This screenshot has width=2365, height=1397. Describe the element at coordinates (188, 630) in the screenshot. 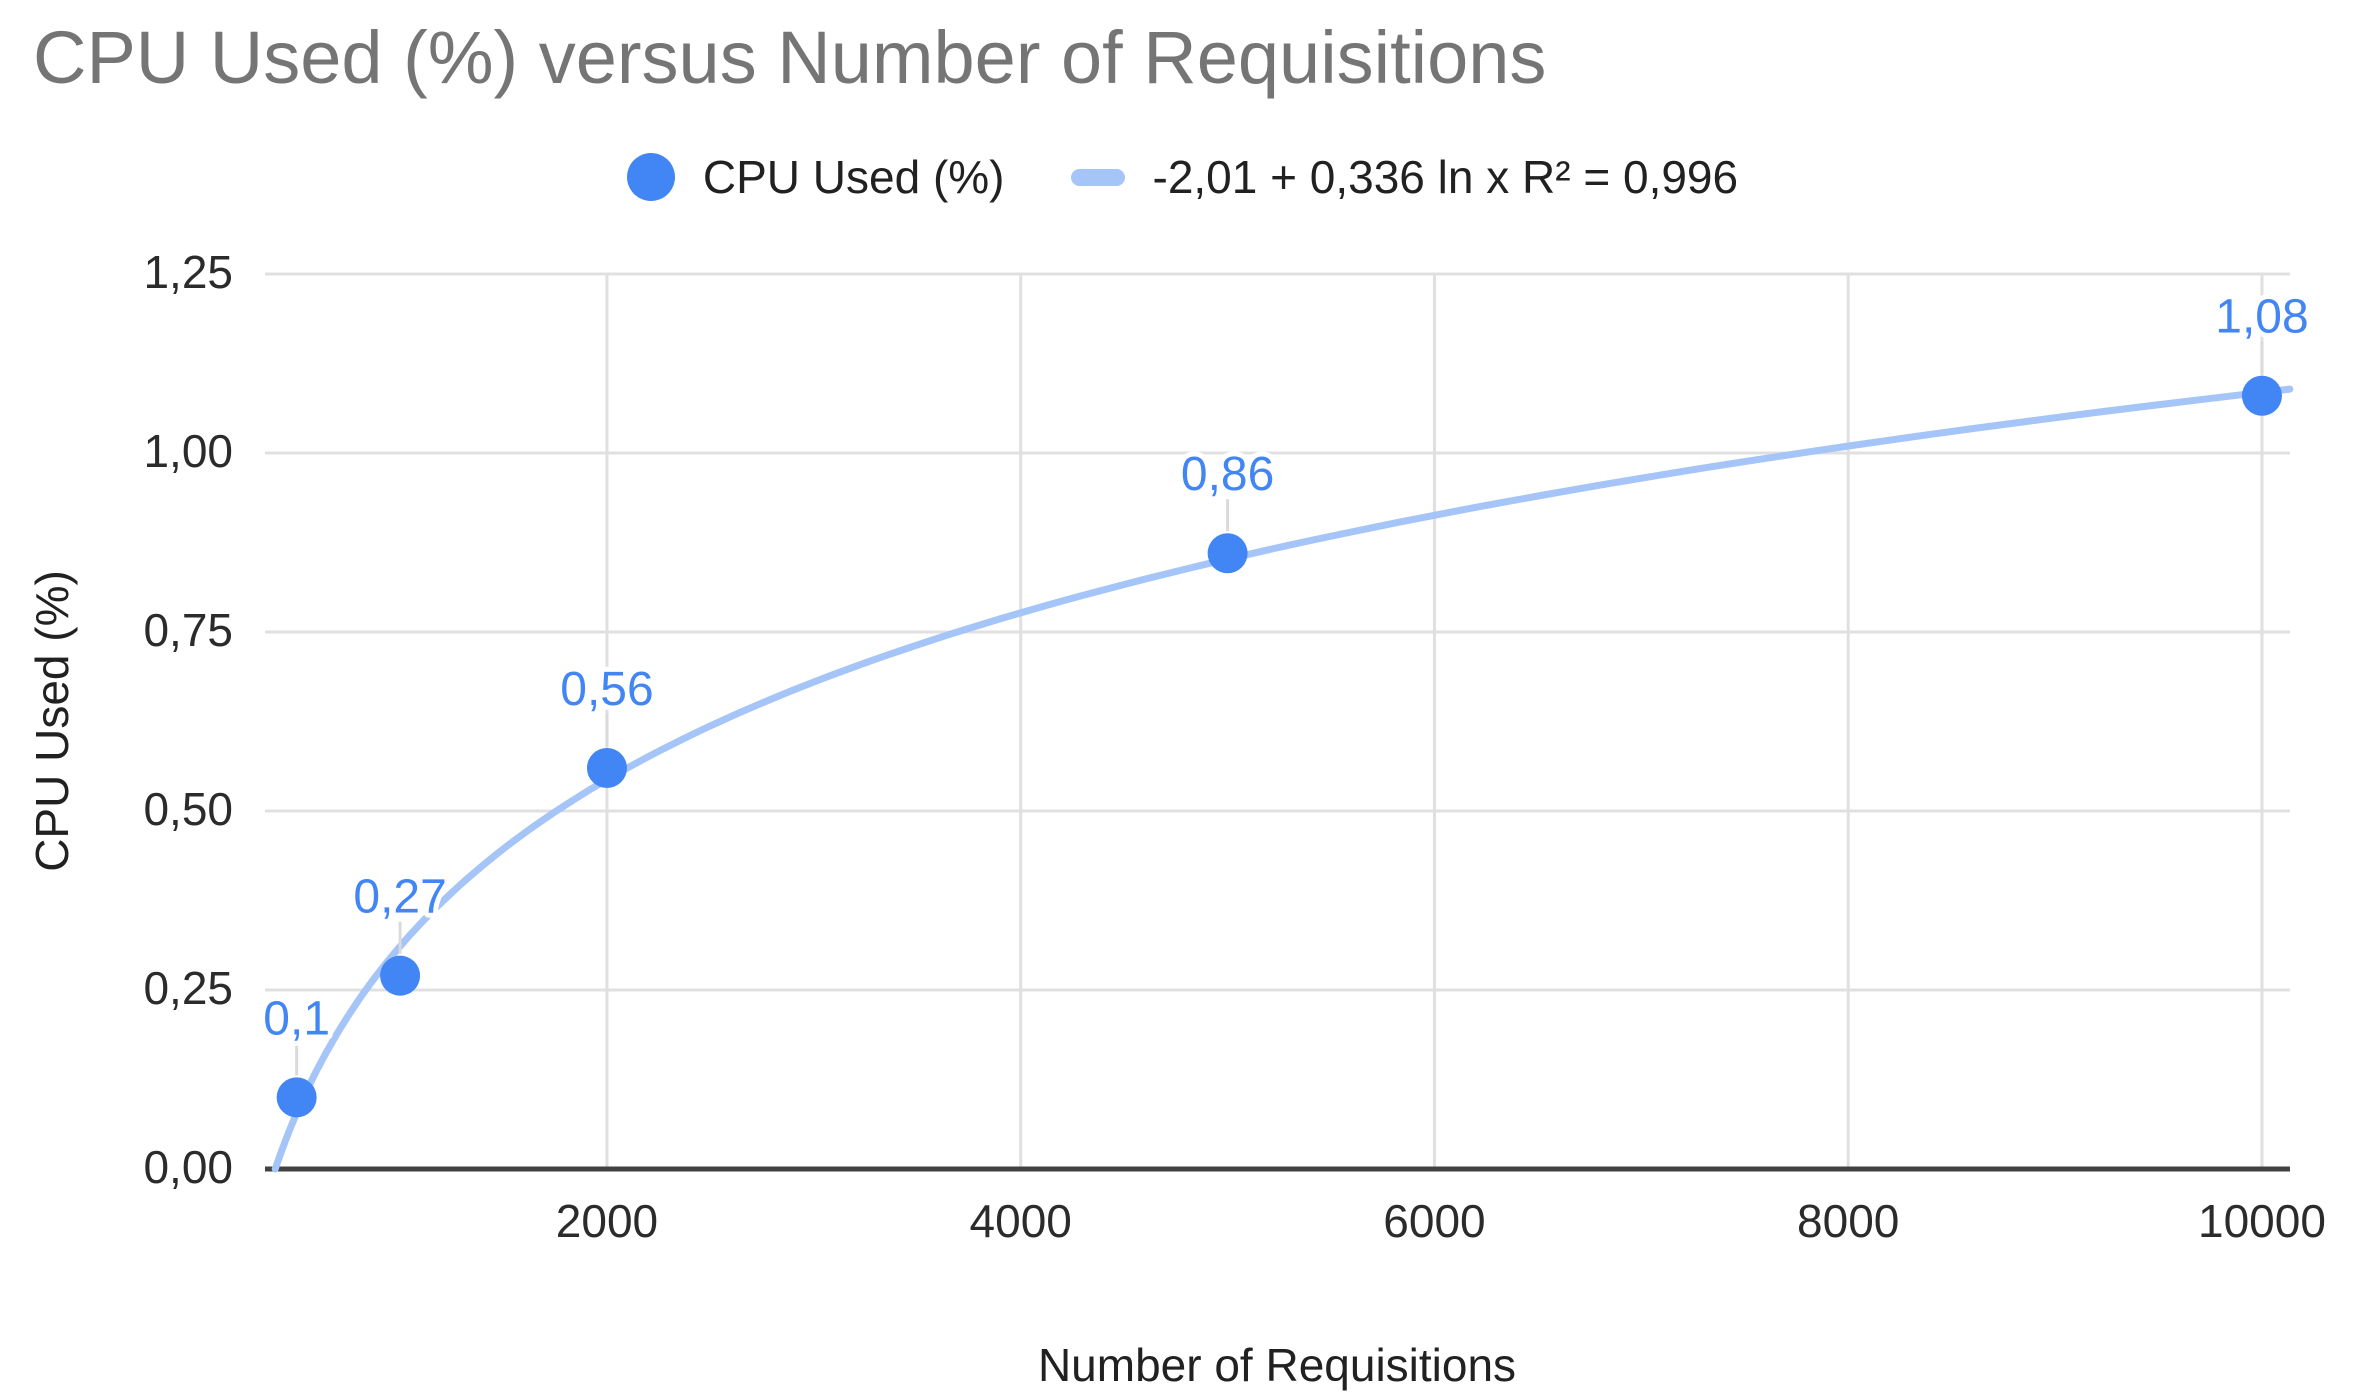

I see `y-tick-label: 0,75` at that location.